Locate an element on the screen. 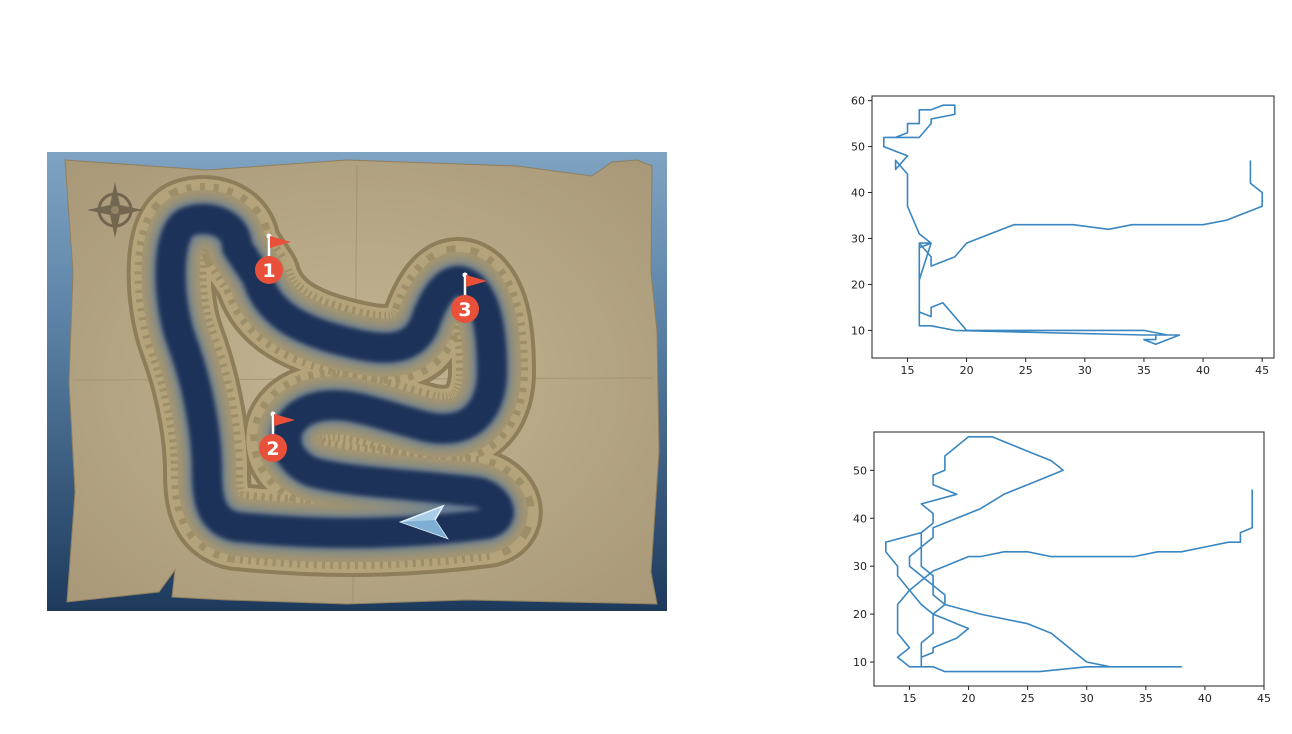  waypoint-2: 2 is located at coordinates (277, 437).